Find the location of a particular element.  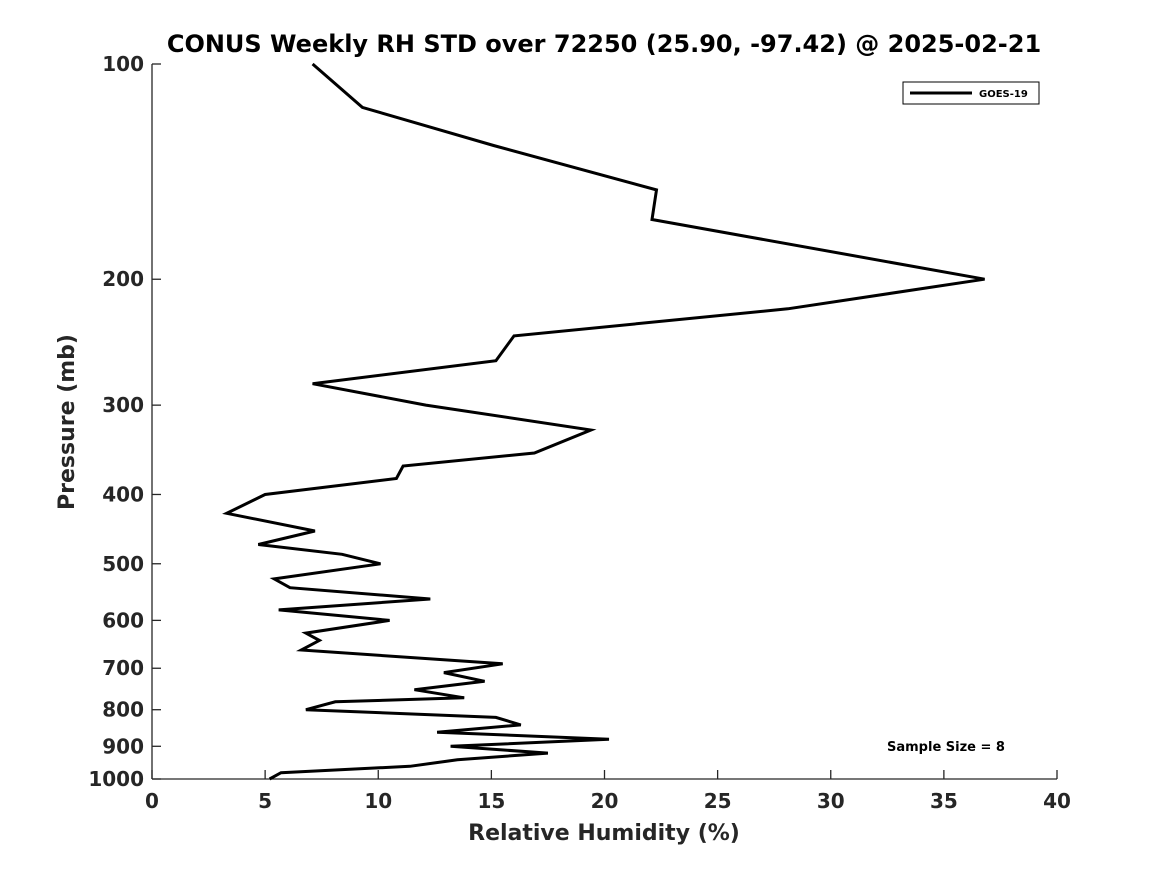

x-tick-label: 30 is located at coordinates (831, 801).